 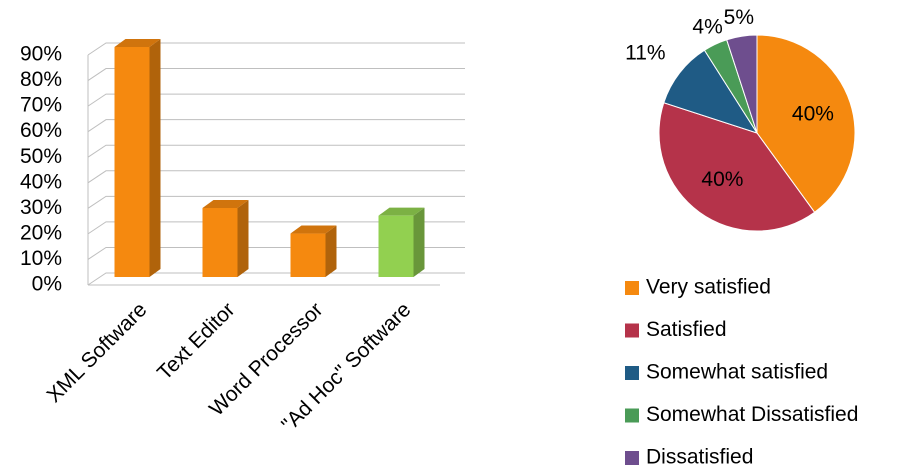 What do you see at coordinates (708, 287) in the screenshot?
I see `legend-label: Very satisfied` at bounding box center [708, 287].